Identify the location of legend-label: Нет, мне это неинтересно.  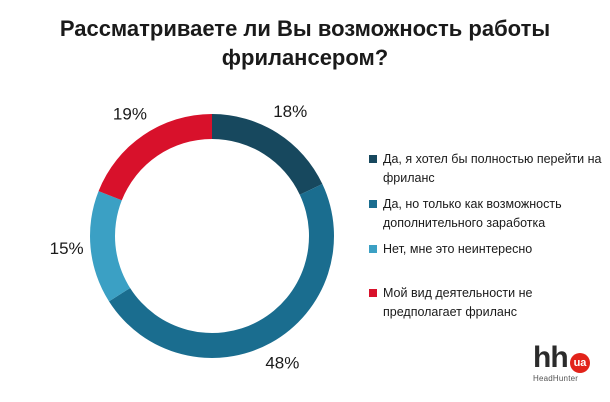
(458, 249).